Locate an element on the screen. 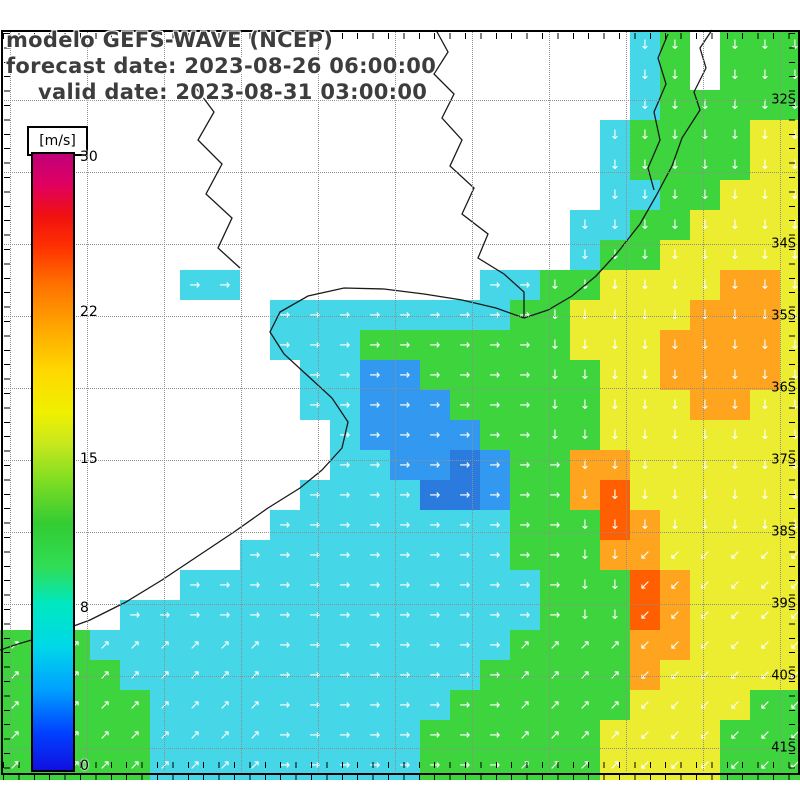  colorbar-tick-label: 22 is located at coordinates (89, 312).